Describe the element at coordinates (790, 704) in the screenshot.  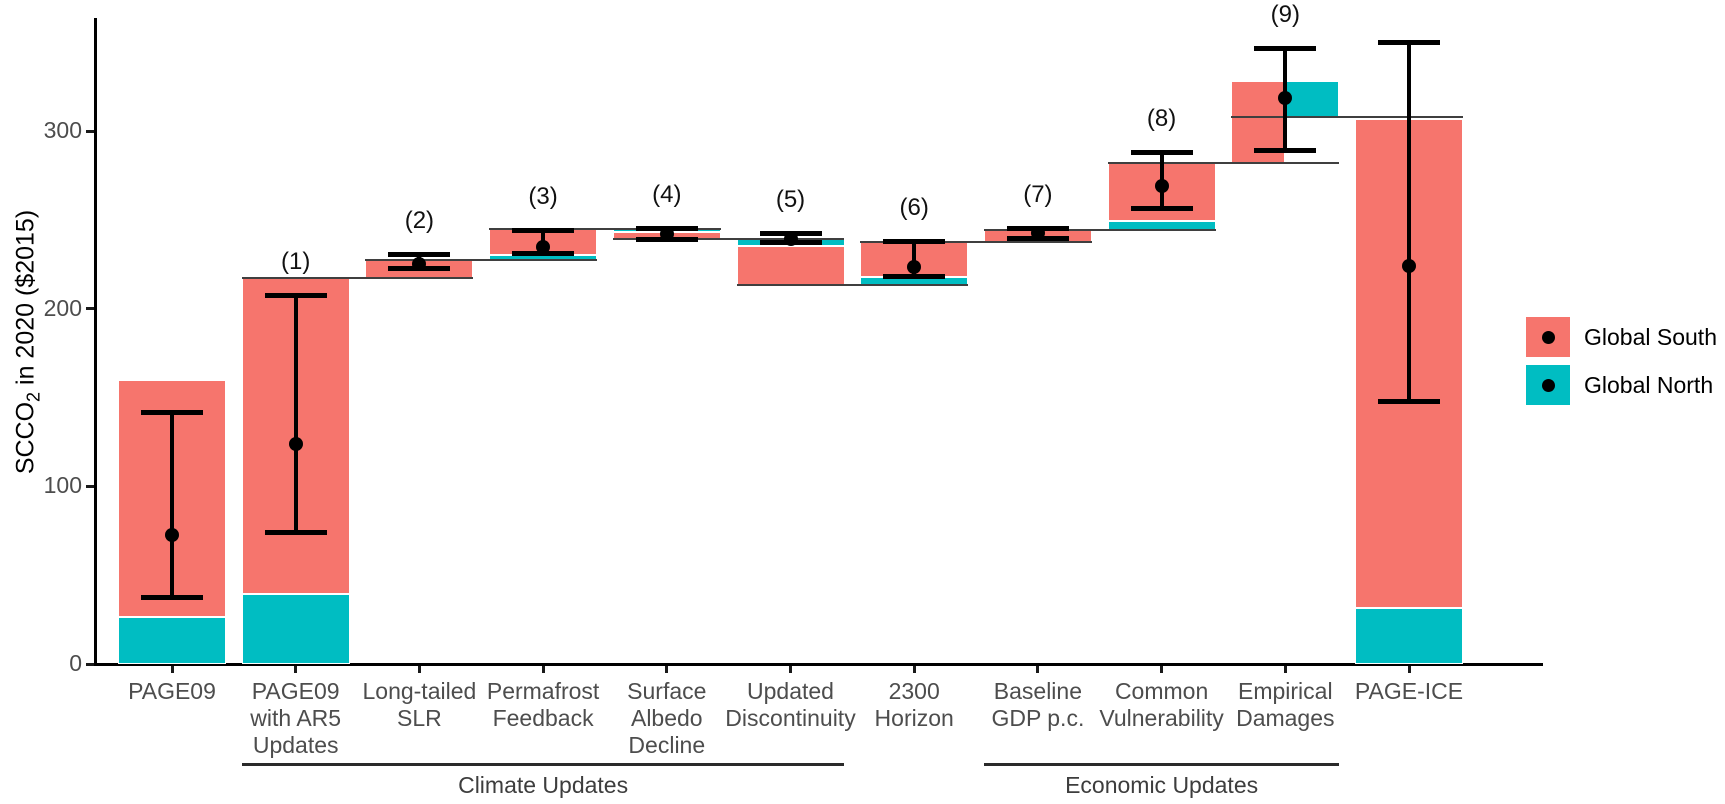
I see `category-label: Updated Discontinuity` at that location.